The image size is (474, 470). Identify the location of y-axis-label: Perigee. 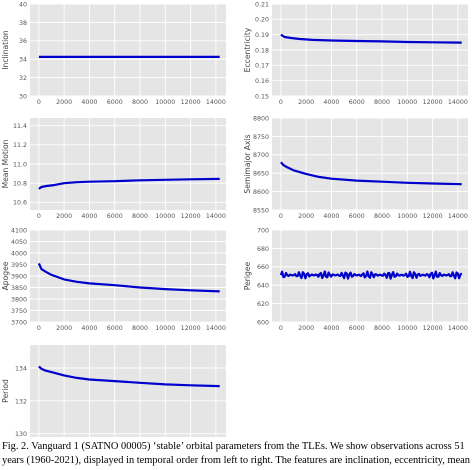
(247, 275).